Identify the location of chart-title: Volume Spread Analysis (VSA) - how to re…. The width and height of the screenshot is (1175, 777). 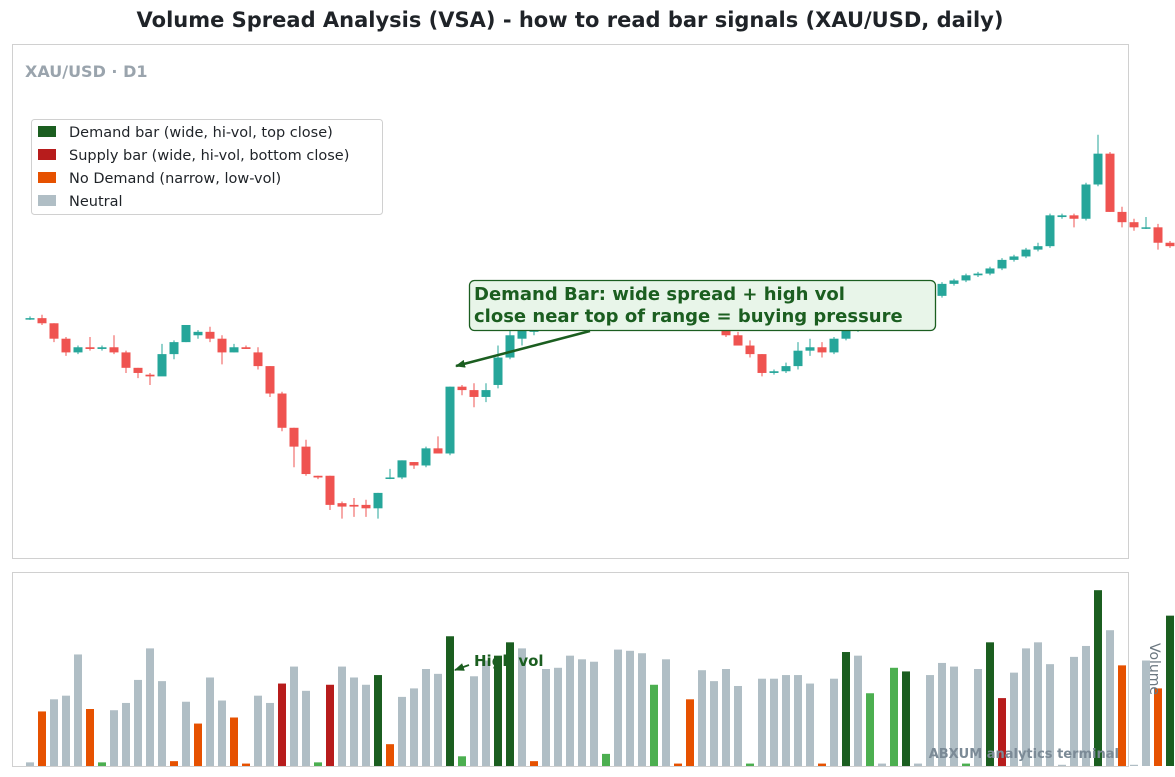
(570, 20).